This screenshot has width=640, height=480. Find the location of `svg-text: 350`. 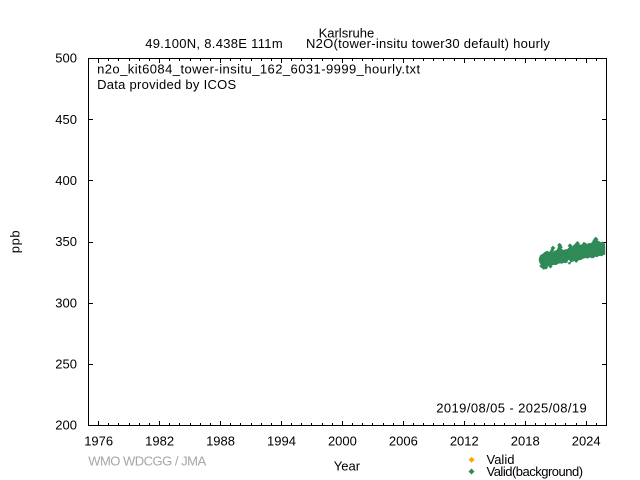

svg-text: 350 is located at coordinates (66, 241).